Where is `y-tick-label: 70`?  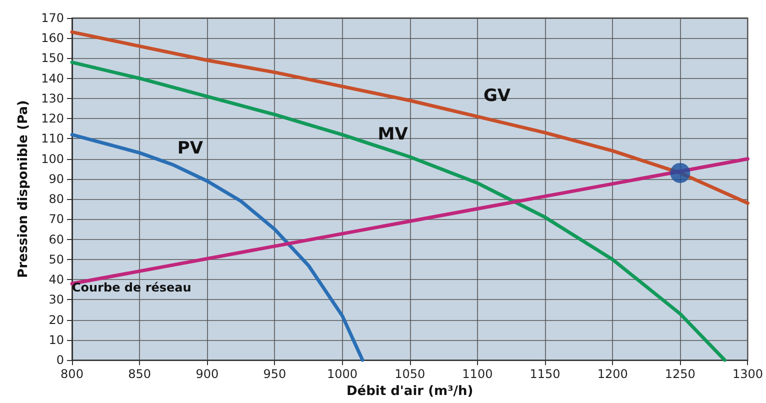
y-tick-label: 70 is located at coordinates (56, 219).